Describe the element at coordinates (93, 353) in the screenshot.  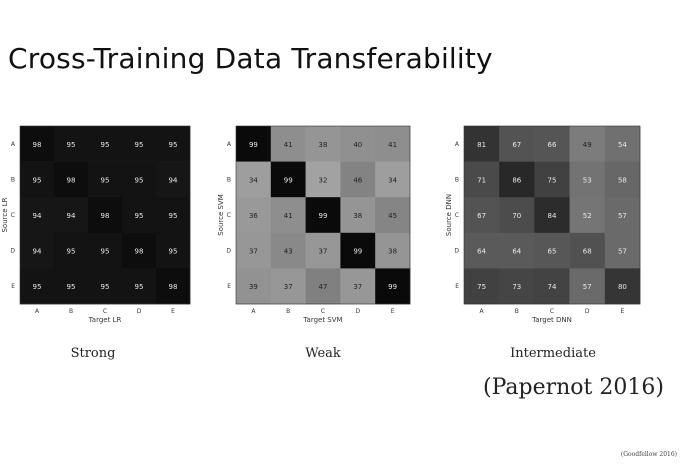
I see `caption-strong: Strong` at that location.